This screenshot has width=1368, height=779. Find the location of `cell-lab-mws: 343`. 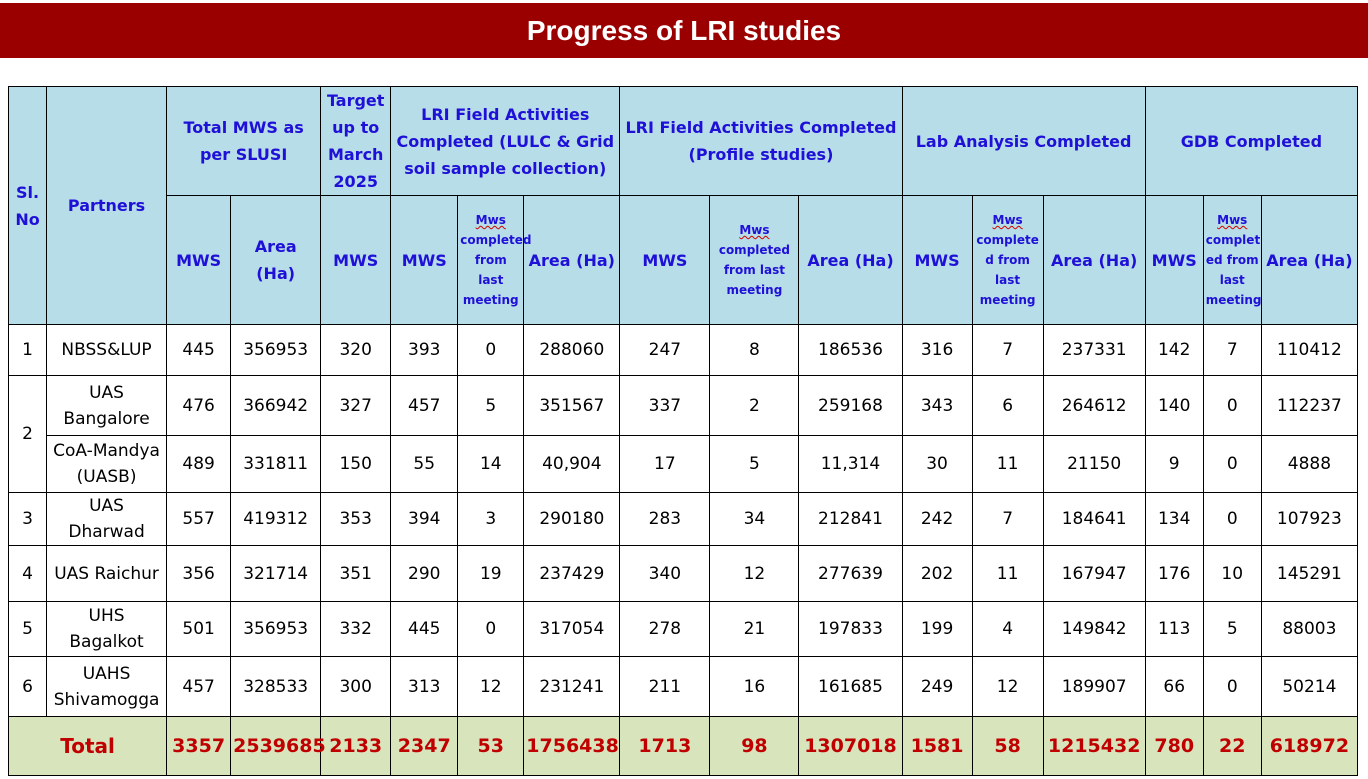

cell-lab-mws: 343 is located at coordinates (937, 405).